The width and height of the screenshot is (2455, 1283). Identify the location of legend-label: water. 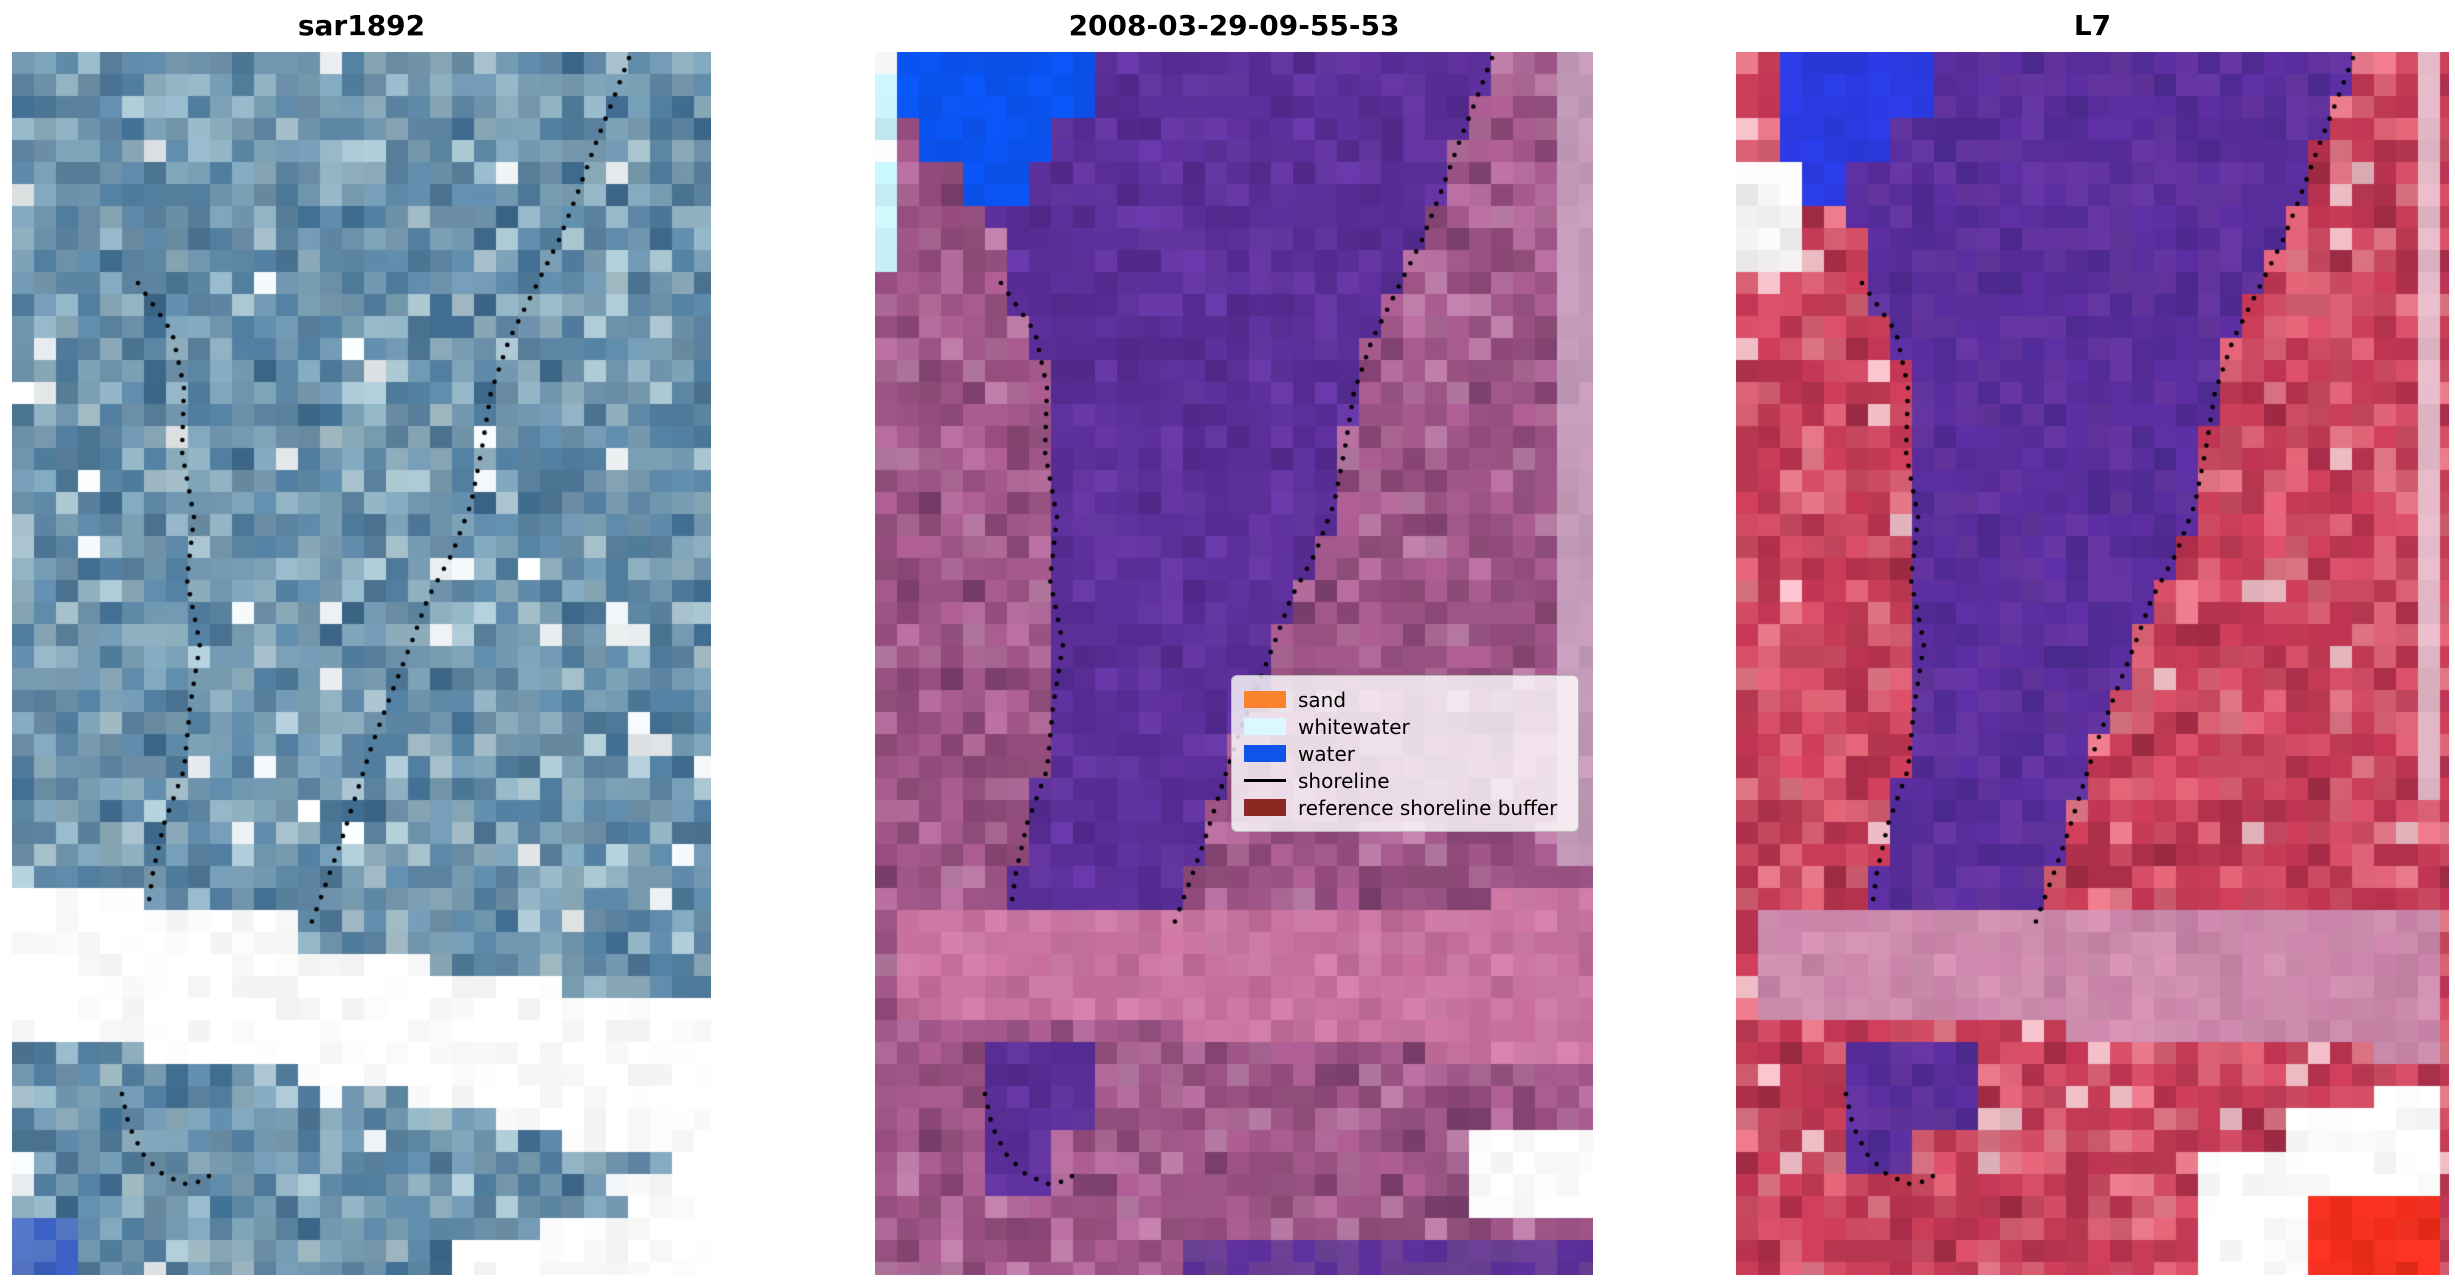
(1326, 753).